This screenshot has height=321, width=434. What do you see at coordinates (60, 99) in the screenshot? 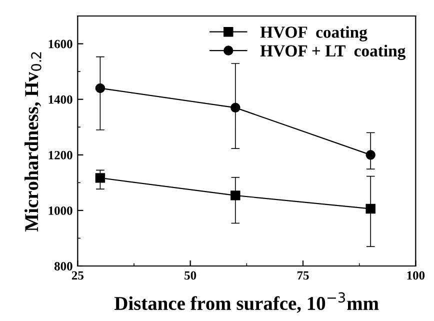
I see `y-tick-label: 1400` at bounding box center [60, 99].